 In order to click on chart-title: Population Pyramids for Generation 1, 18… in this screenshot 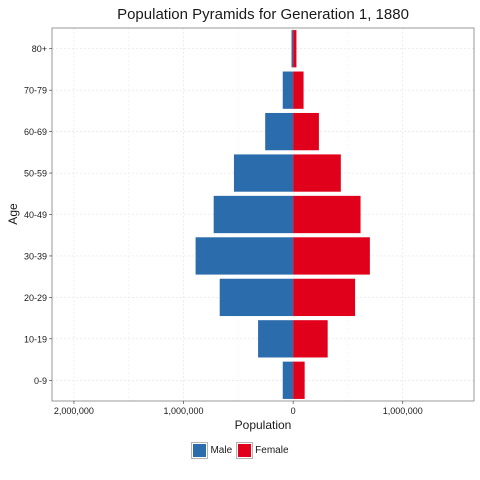, I will do `click(263, 14)`.